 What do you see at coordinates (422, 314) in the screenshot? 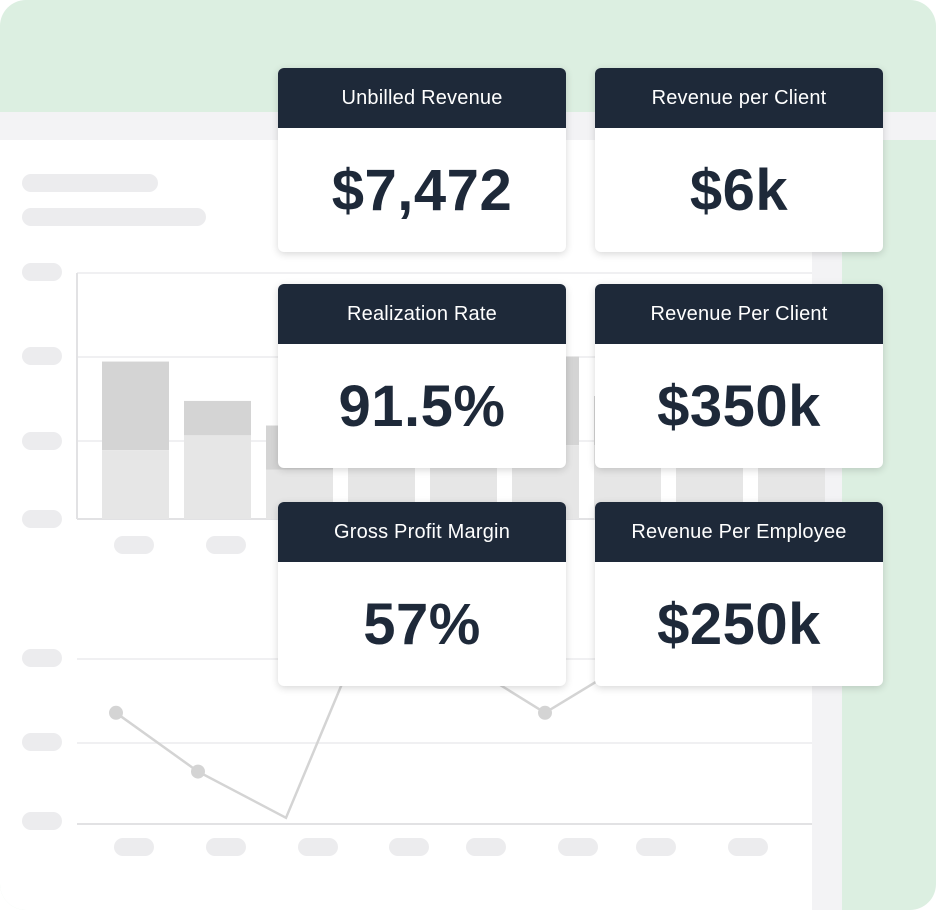
I see `metric-card-title: Realization Rate` at bounding box center [422, 314].